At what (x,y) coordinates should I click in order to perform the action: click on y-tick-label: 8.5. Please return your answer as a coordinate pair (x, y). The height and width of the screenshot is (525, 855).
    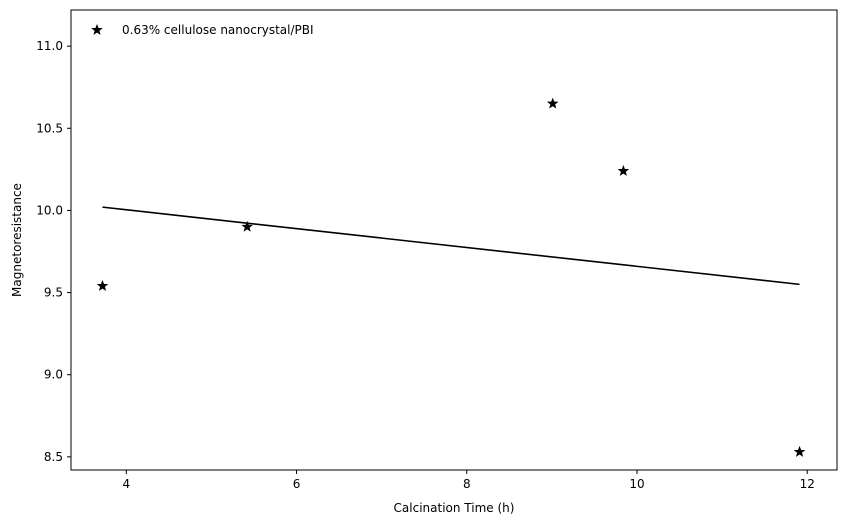
    Looking at the image, I should click on (53, 457).